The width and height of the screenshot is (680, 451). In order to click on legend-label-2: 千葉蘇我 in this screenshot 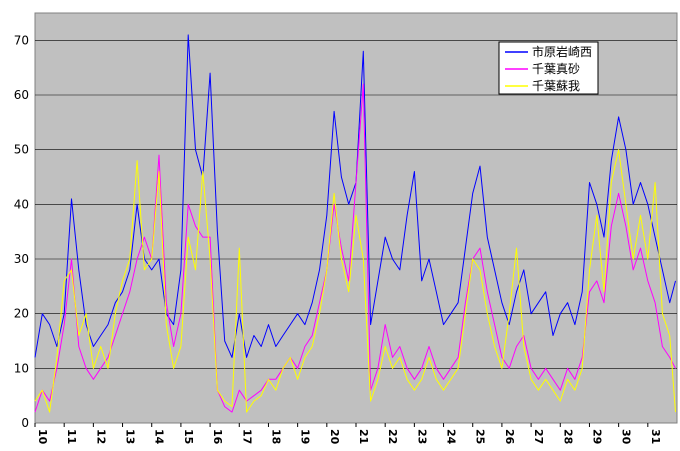, I will do `click(556, 86)`.